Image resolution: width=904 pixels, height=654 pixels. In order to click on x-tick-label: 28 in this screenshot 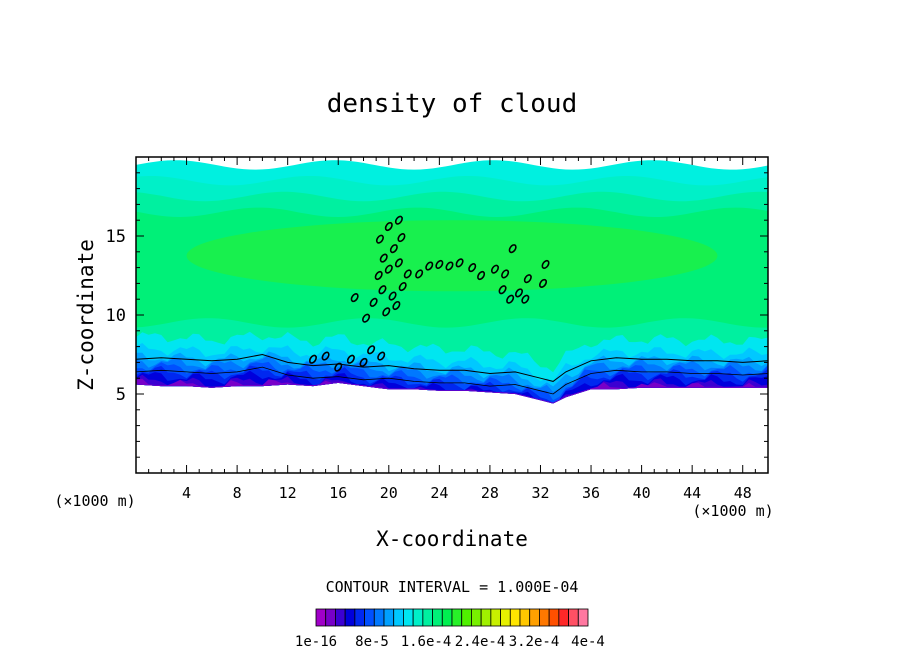, I will do `click(490, 493)`.